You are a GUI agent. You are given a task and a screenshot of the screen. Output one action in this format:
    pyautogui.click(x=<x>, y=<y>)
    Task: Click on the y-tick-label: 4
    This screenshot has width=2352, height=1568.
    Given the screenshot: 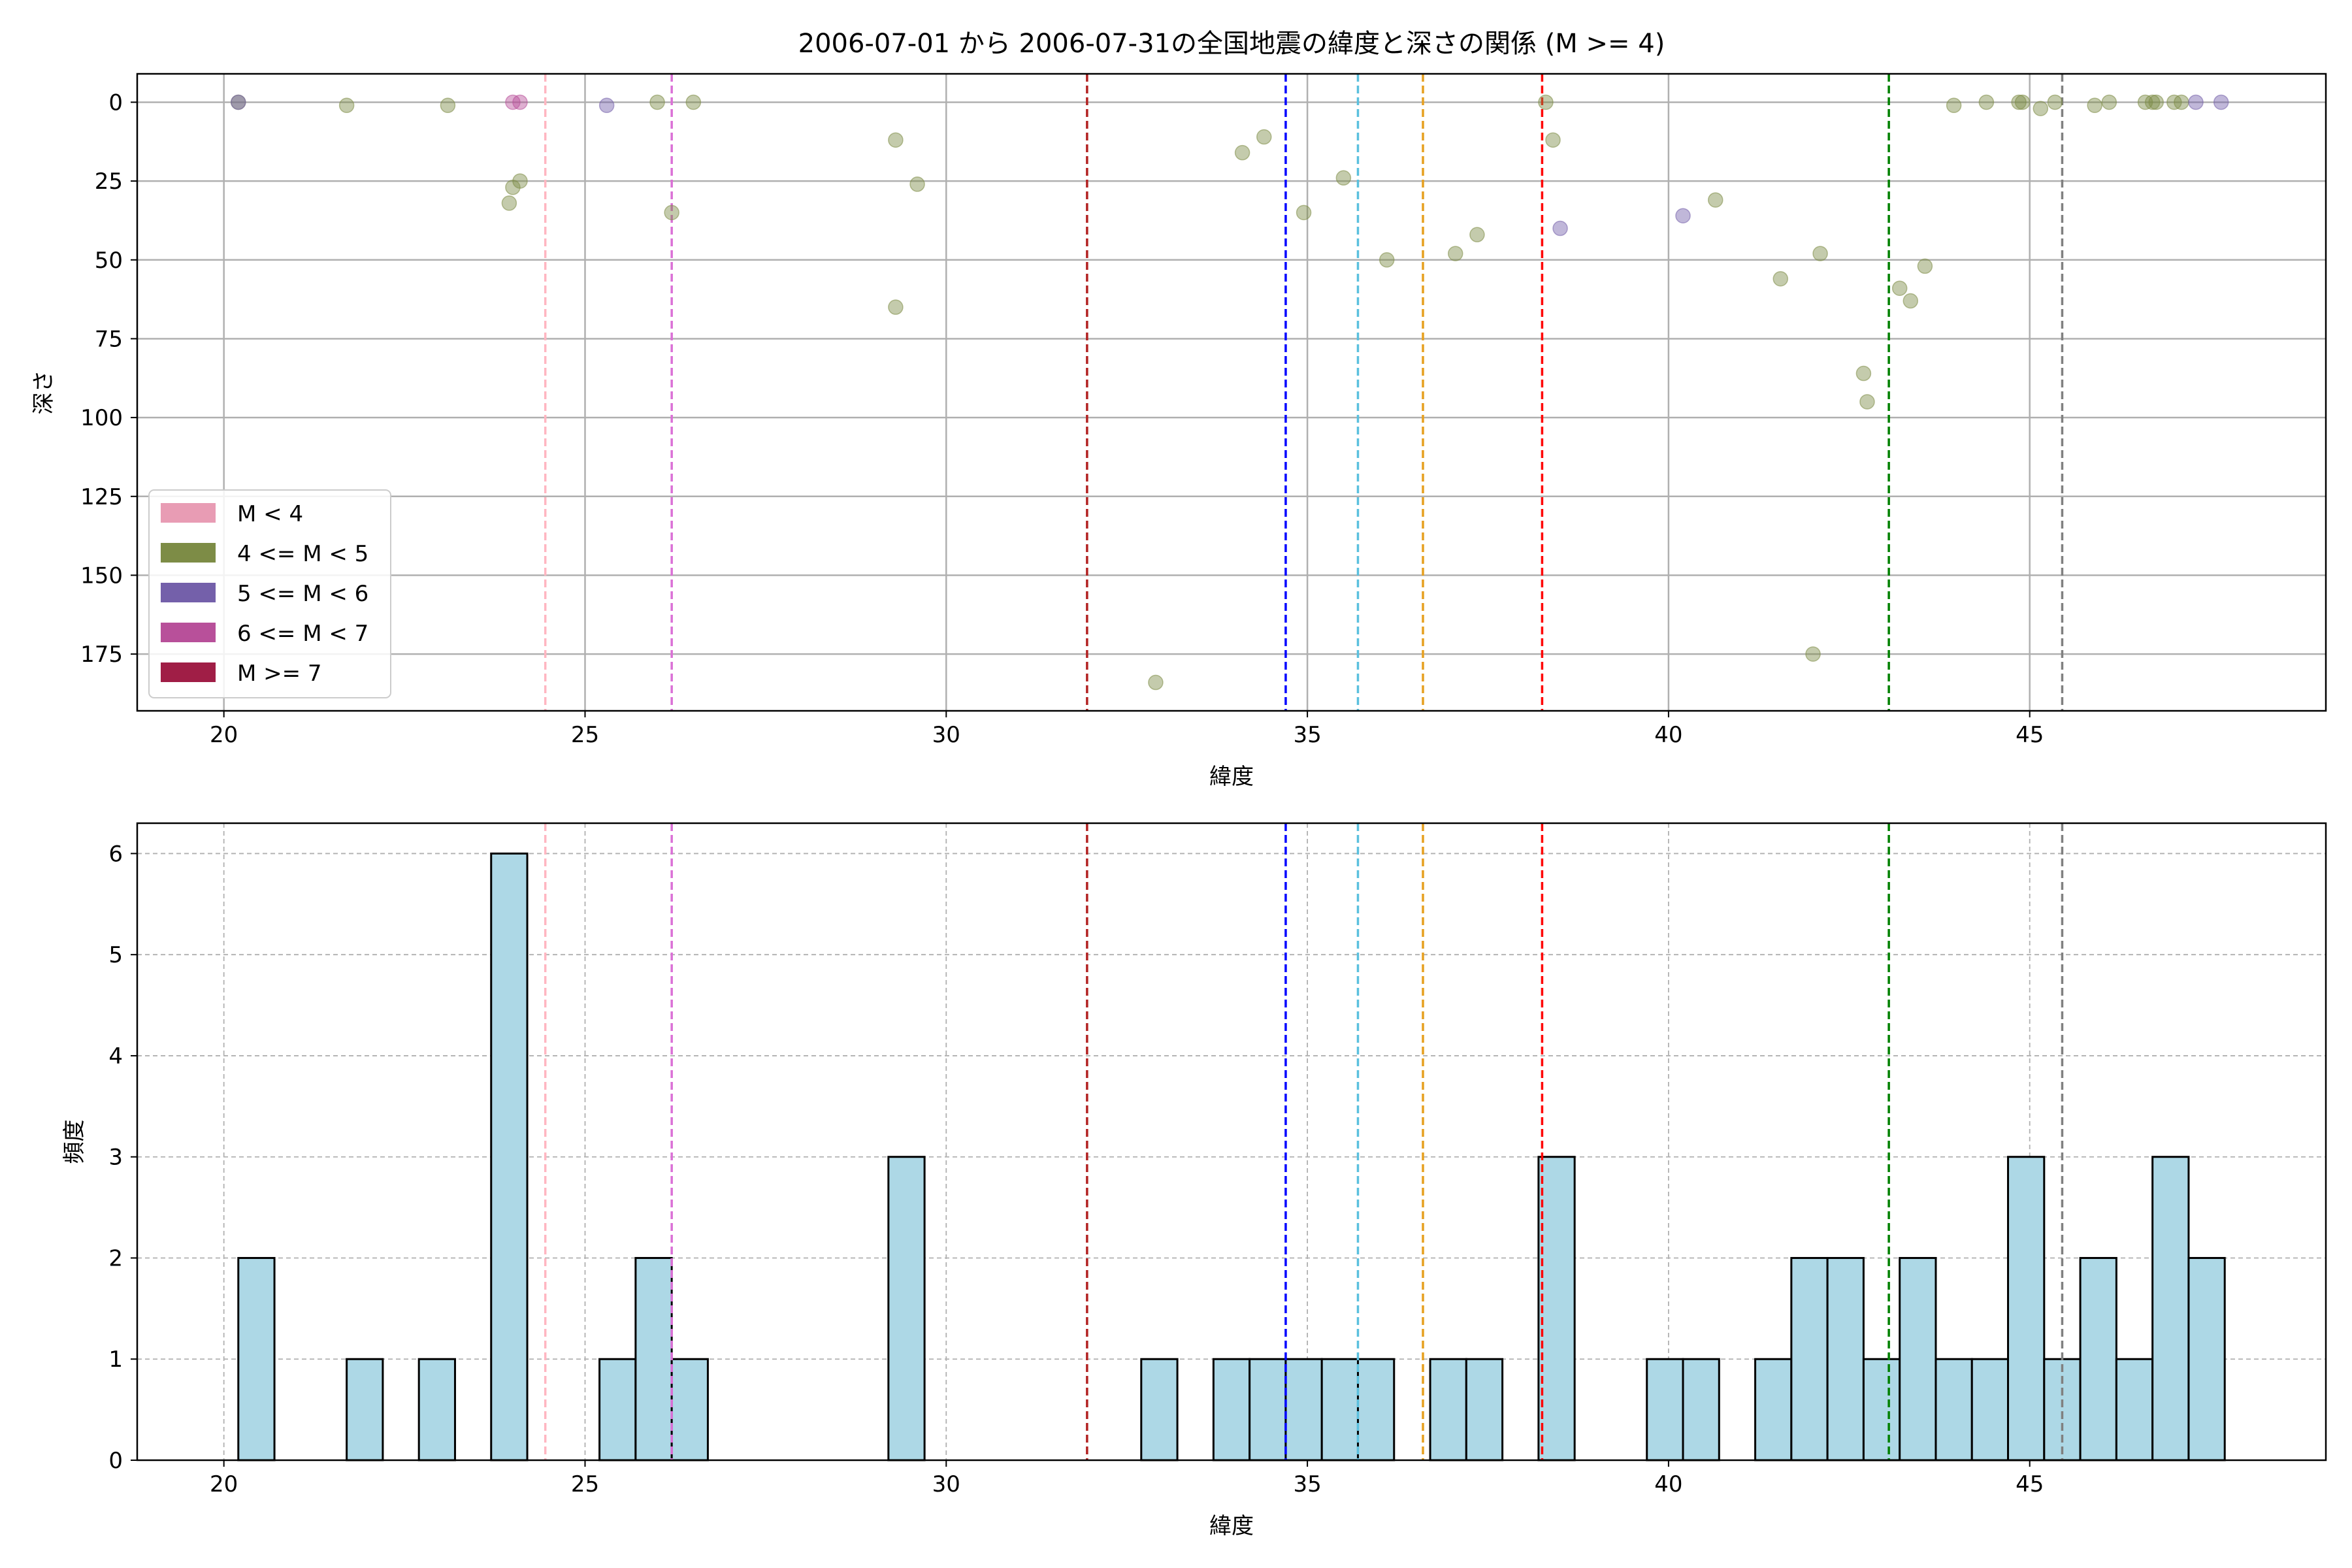 What is the action you would take?
    pyautogui.click(x=115, y=1056)
    